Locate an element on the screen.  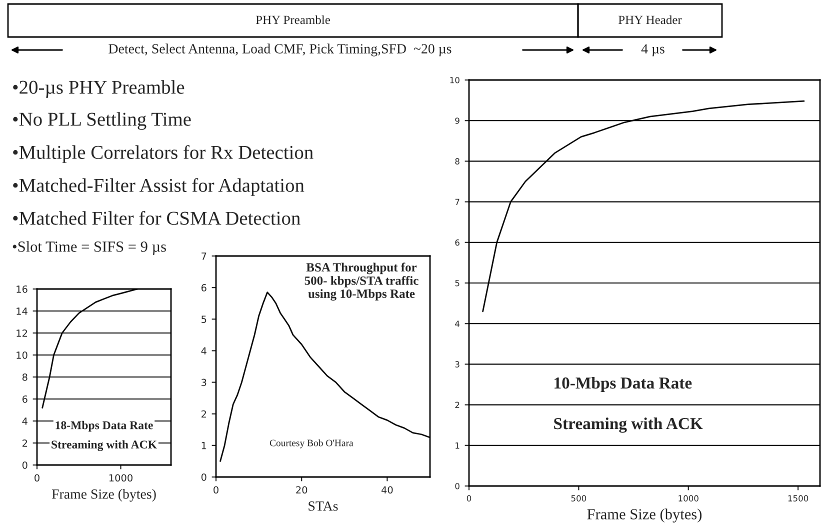
text: •Slot Time = SIFS = 9 µs is located at coordinates (89, 248).